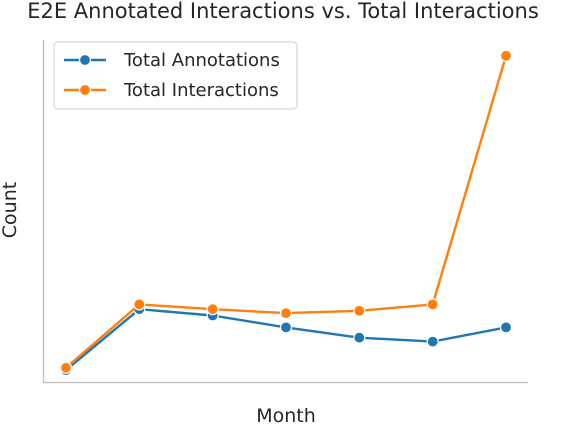 This screenshot has width=562, height=426. I want to click on legend-box, so click(175, 75).